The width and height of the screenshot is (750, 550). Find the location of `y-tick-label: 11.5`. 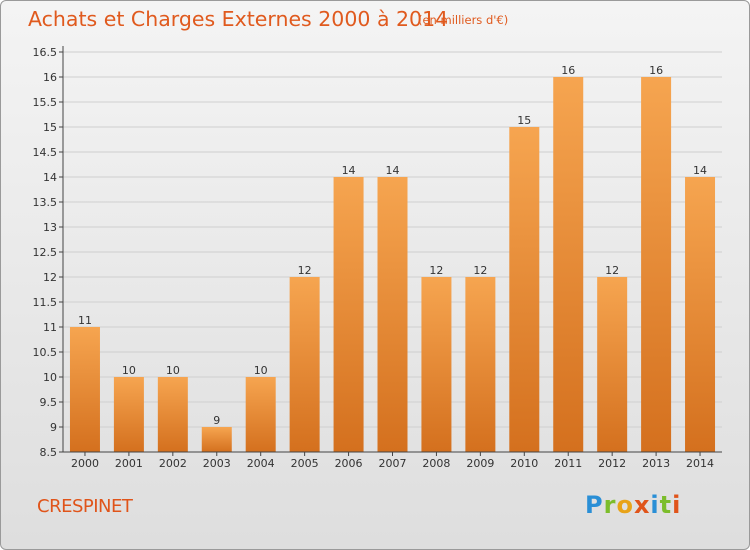

y-tick-label: 11.5 is located at coordinates (45, 302).